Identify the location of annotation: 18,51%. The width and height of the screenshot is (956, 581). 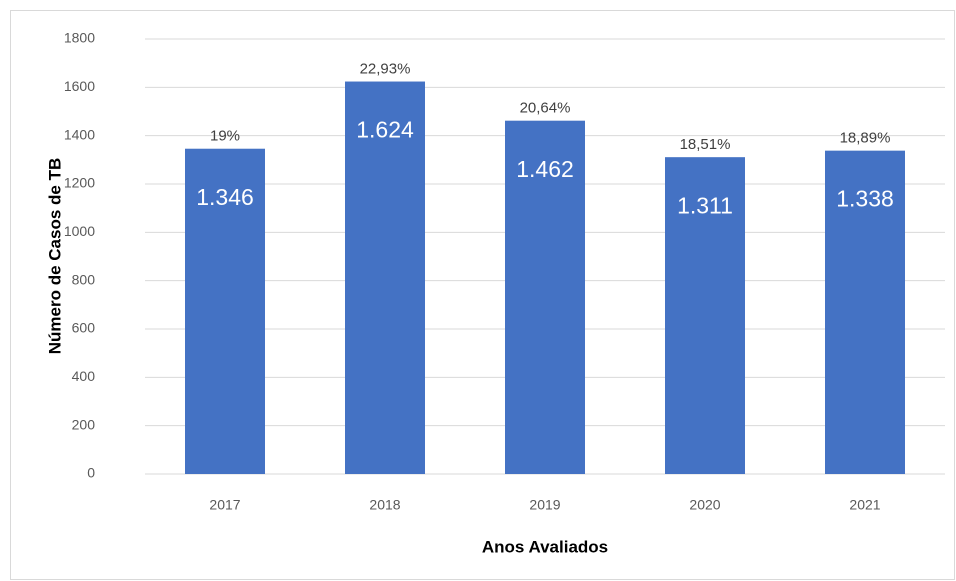
(705, 144).